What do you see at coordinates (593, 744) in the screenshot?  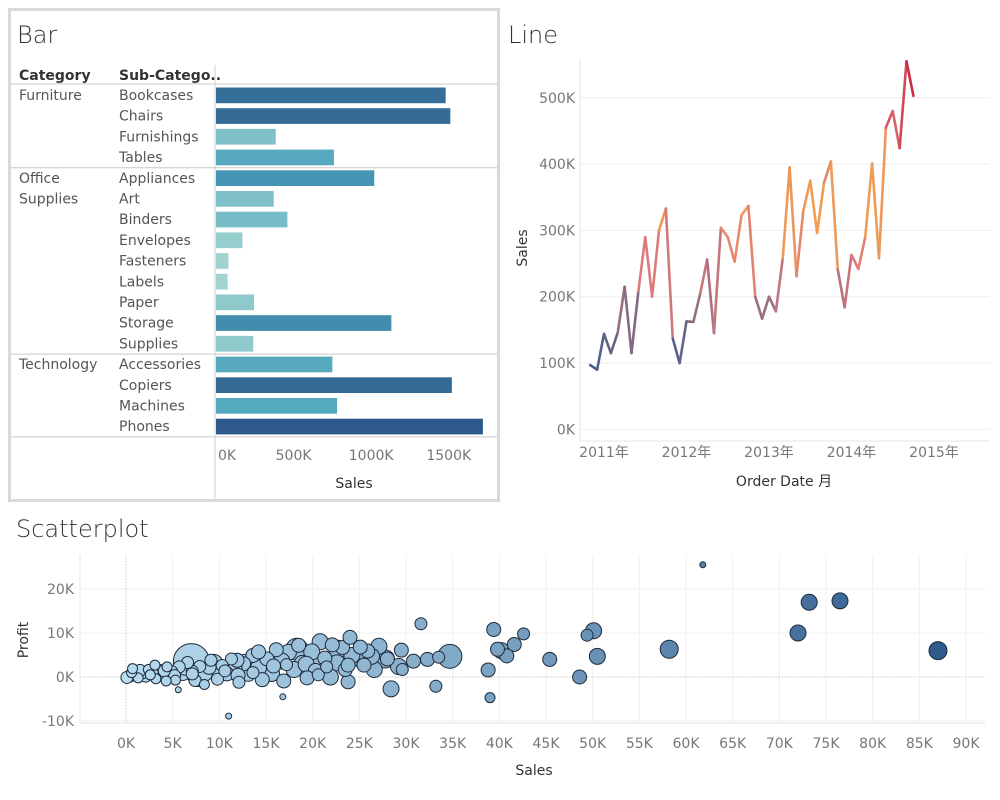 I see `x-tick-label: 50K` at bounding box center [593, 744].